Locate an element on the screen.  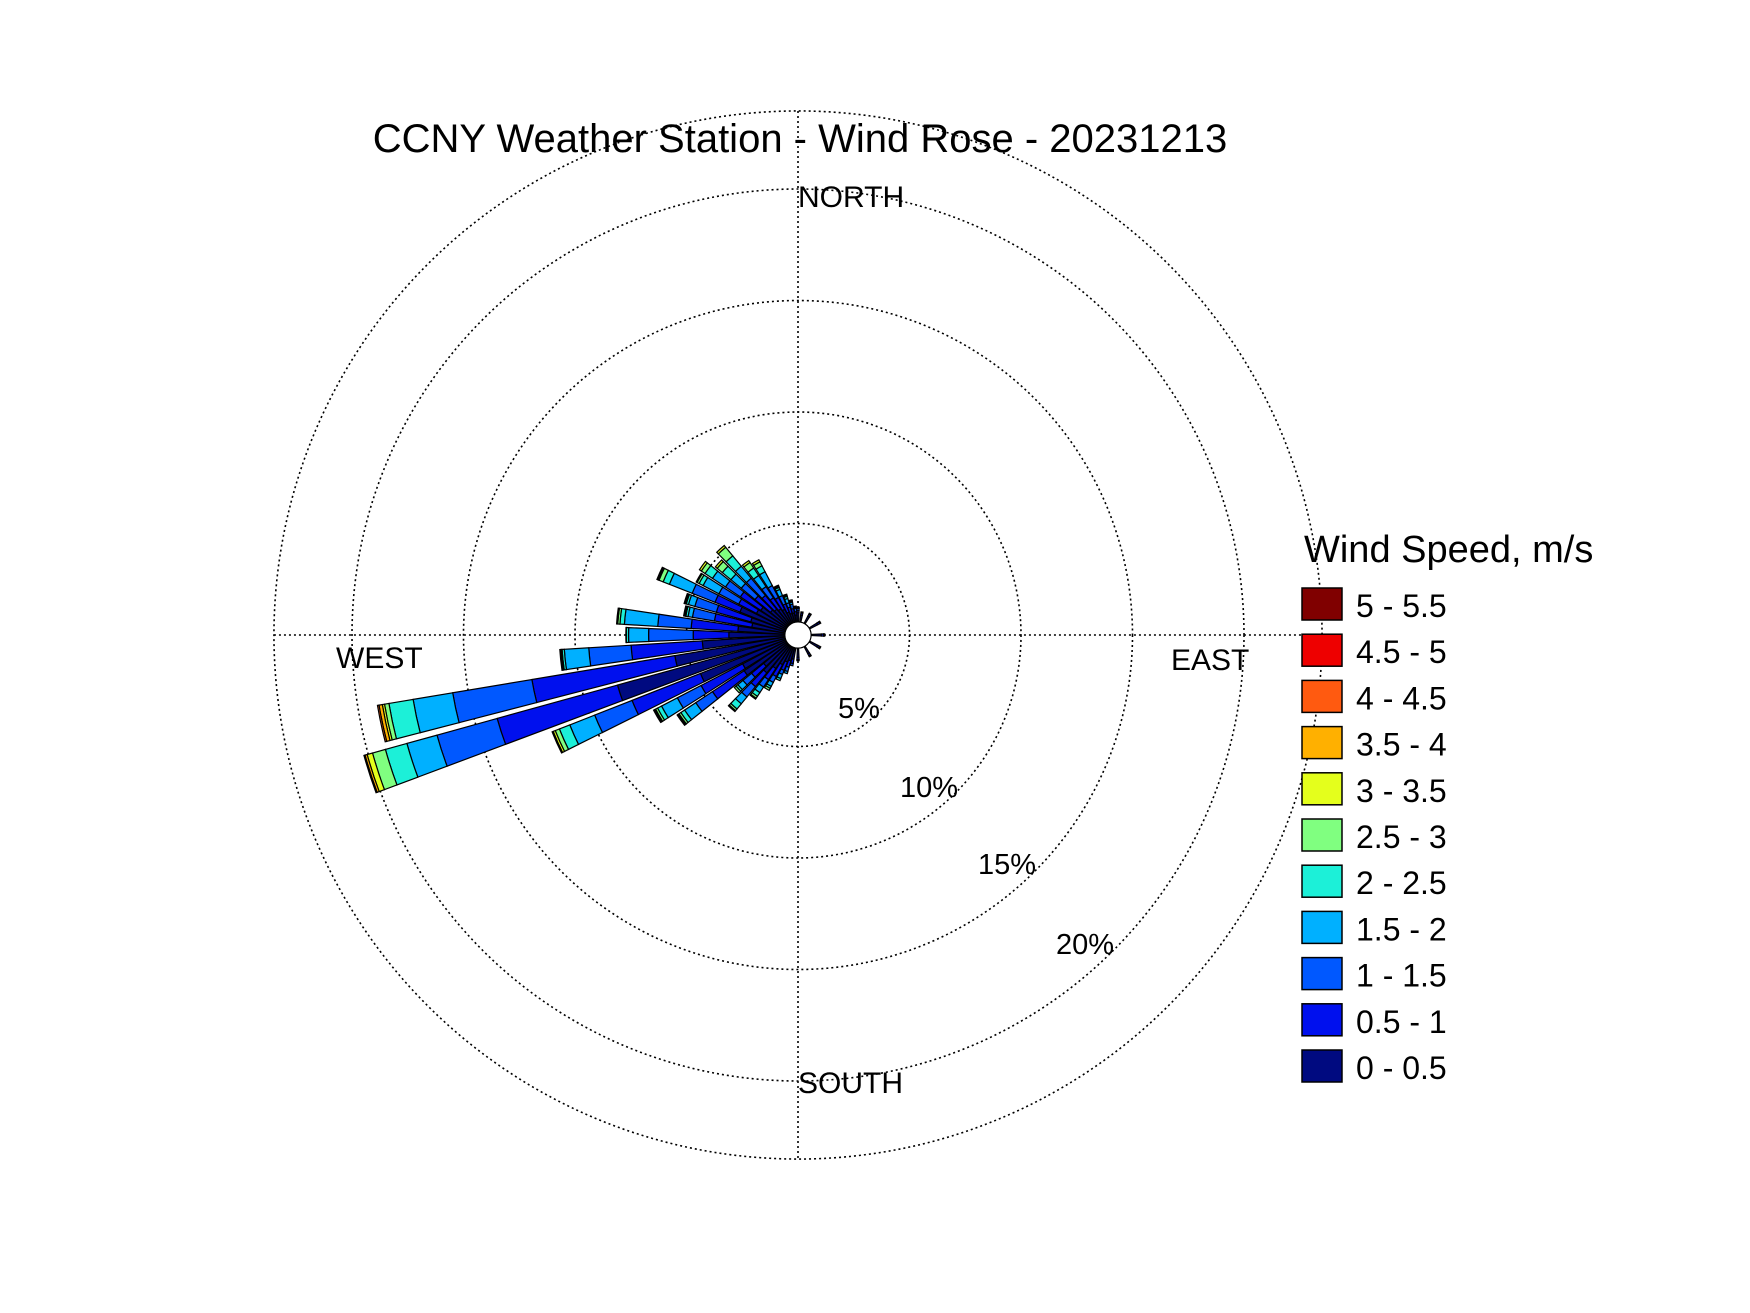
legend-label-4: 3 - 3.5 is located at coordinates (1401, 791).